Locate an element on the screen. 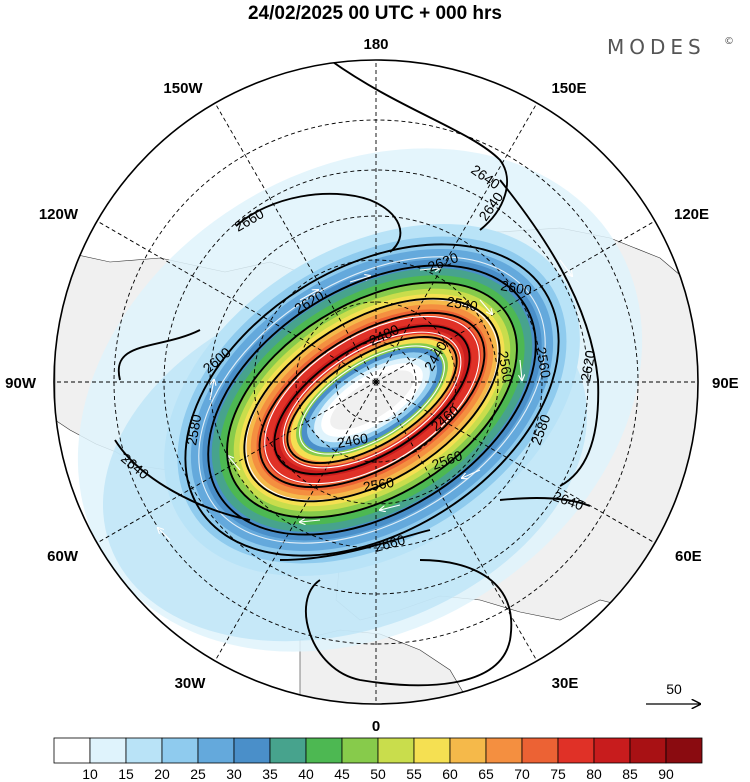 Image resolution: width=750 pixels, height=782 pixels. colorbar-tick-label: 10 is located at coordinates (90, 774).